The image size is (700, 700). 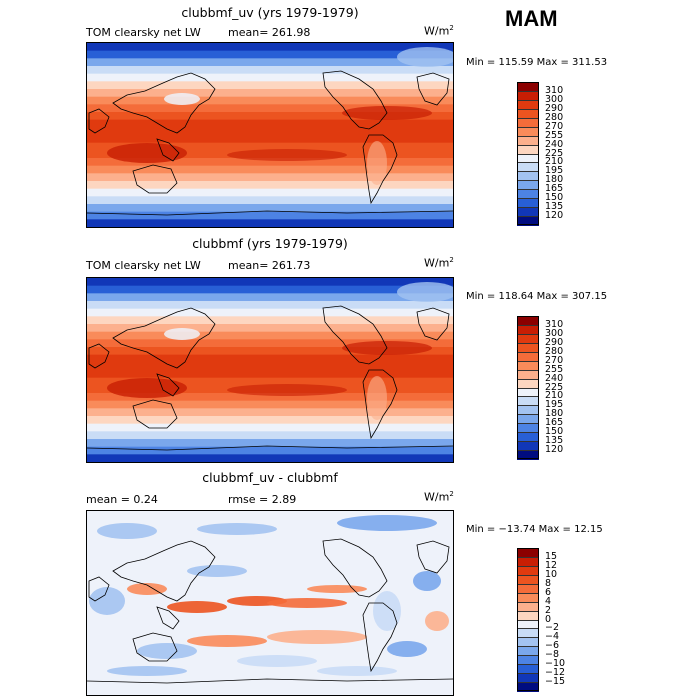 What do you see at coordinates (554, 333) in the screenshot?
I see `colorbar-tick-label: 300` at bounding box center [554, 333].